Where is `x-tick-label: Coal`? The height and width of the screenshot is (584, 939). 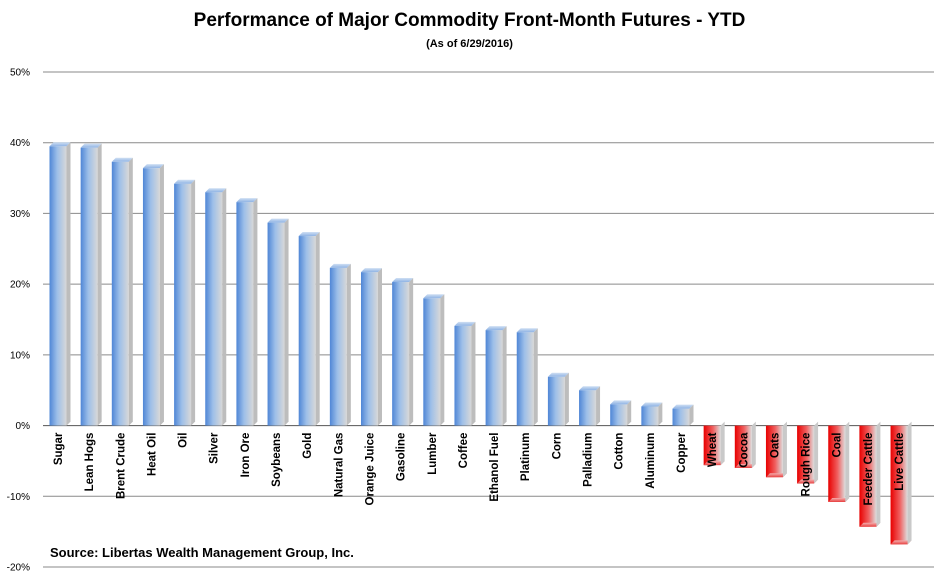 x-tick-label: Coal is located at coordinates (838, 445).